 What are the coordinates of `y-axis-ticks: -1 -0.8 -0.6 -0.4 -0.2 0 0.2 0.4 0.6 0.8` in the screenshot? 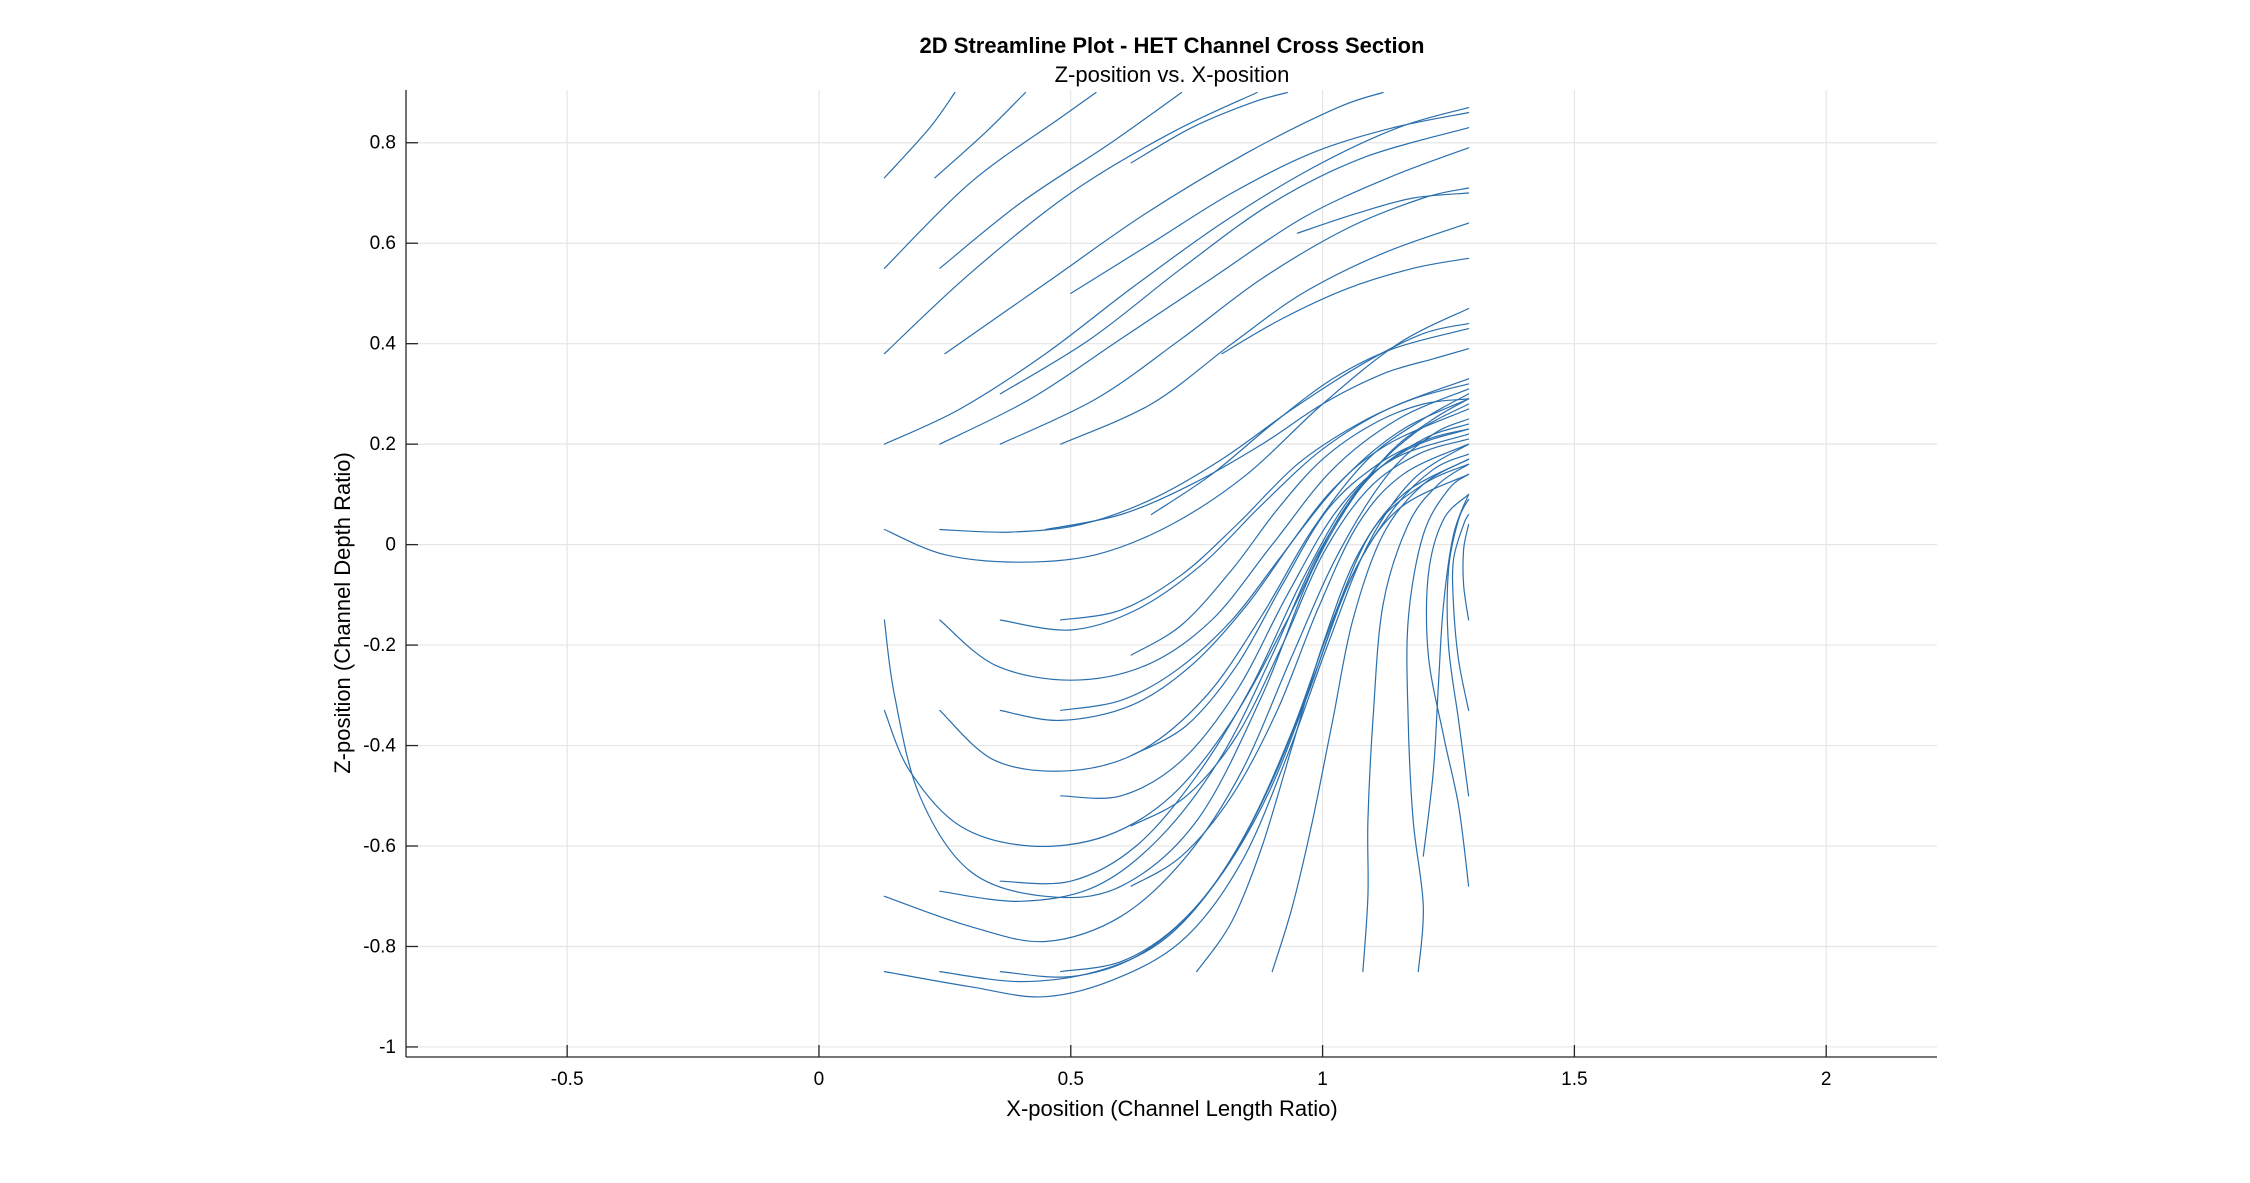 It's located at (390, 595).